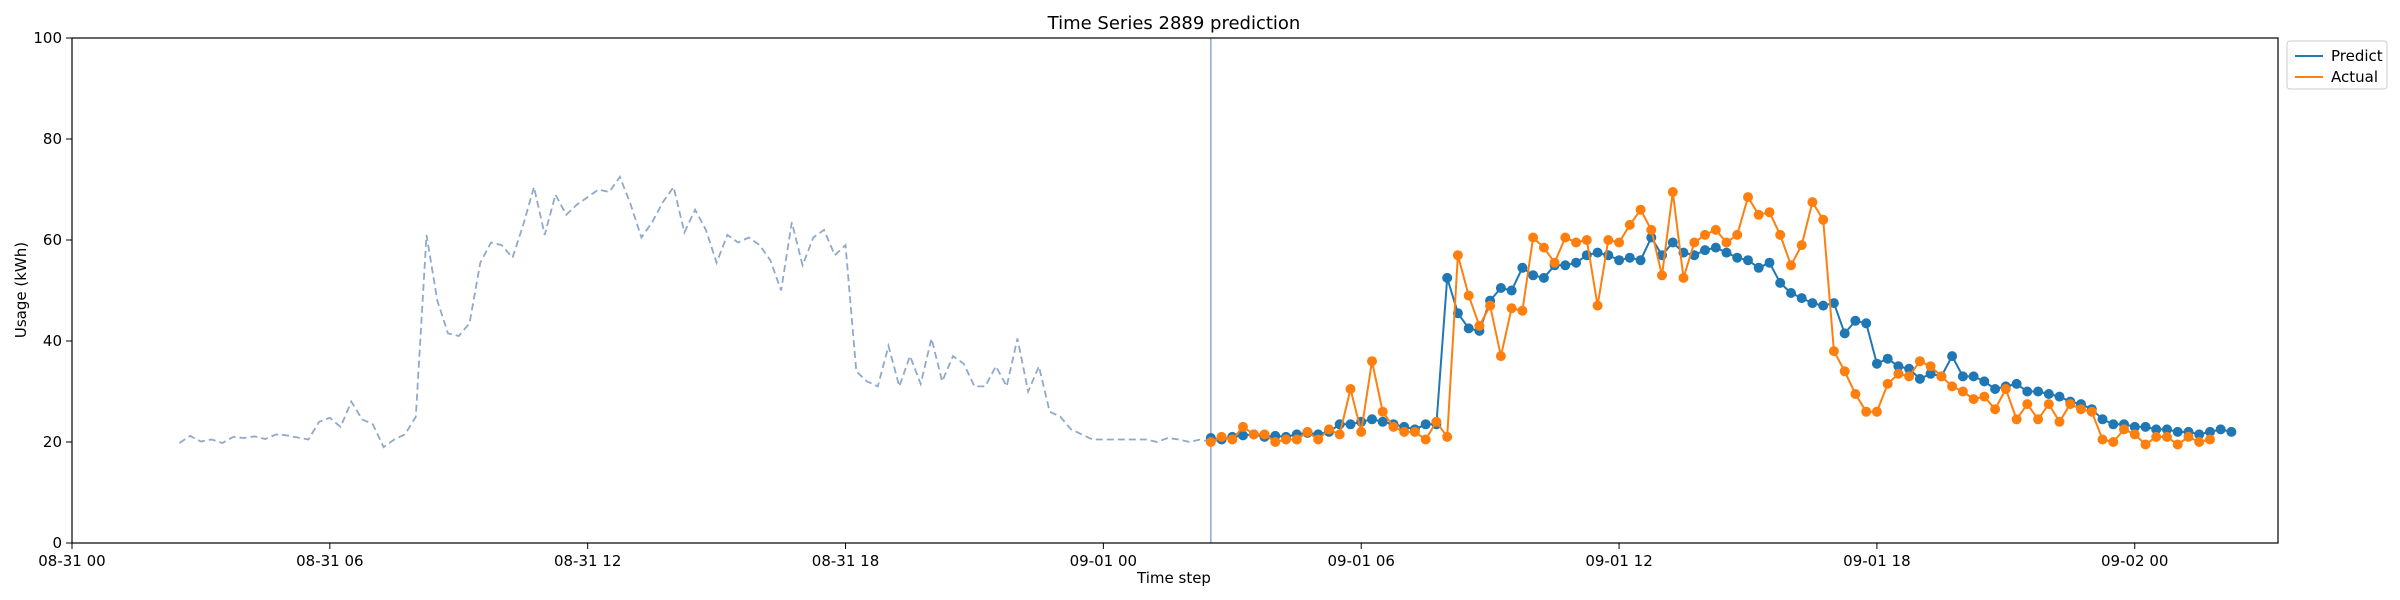  What do you see at coordinates (1360, 561) in the screenshot?
I see `x-tick-label: 09-01 06` at bounding box center [1360, 561].